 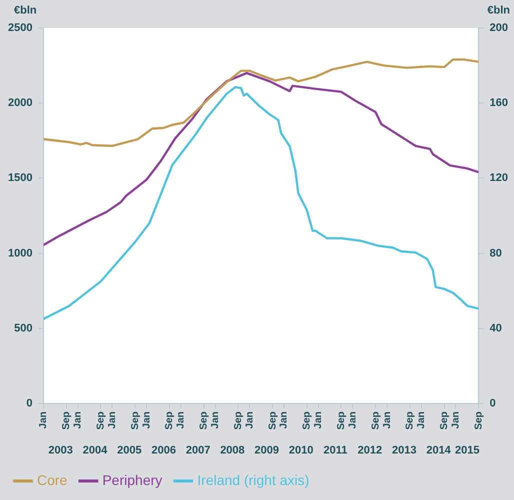 What do you see at coordinates (267, 450) in the screenshot?
I see `x2-tick-label: 2009` at bounding box center [267, 450].